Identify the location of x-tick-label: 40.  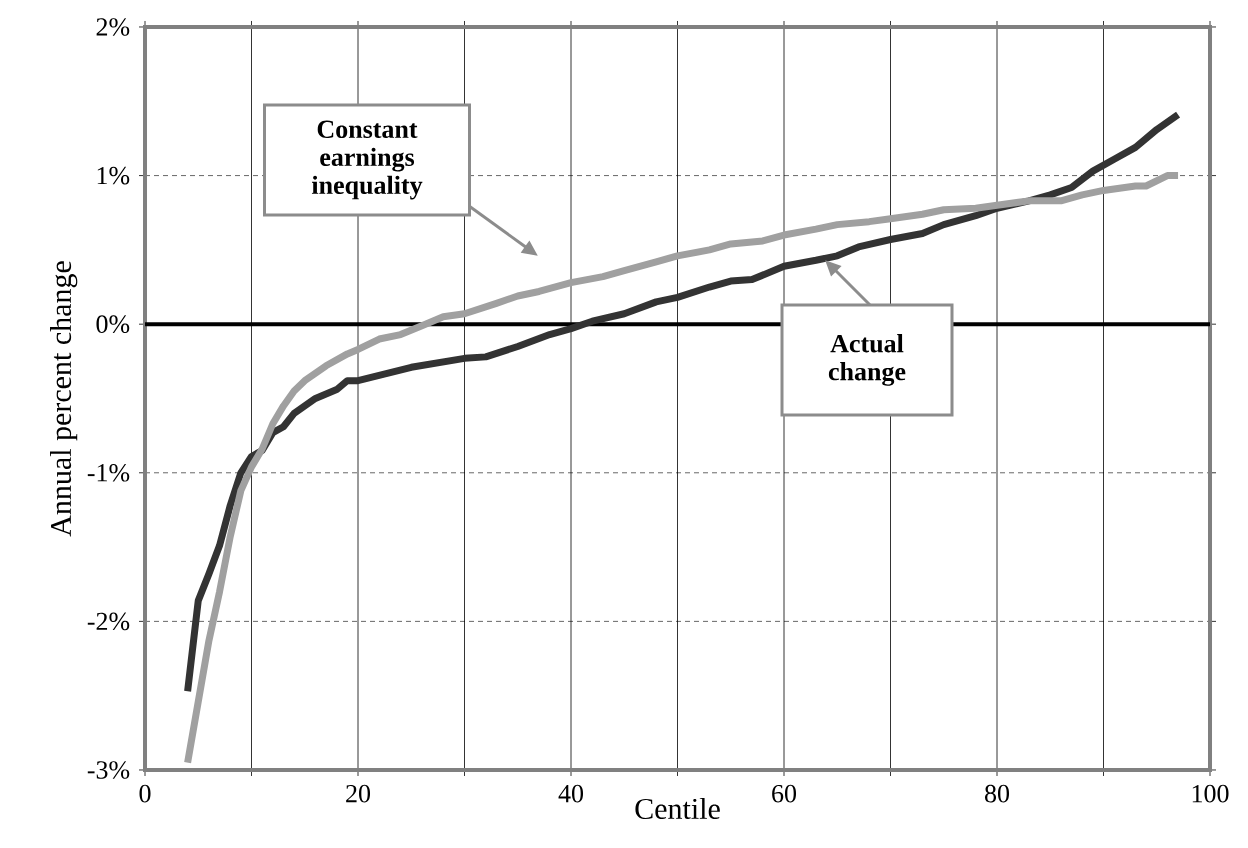
(571, 793).